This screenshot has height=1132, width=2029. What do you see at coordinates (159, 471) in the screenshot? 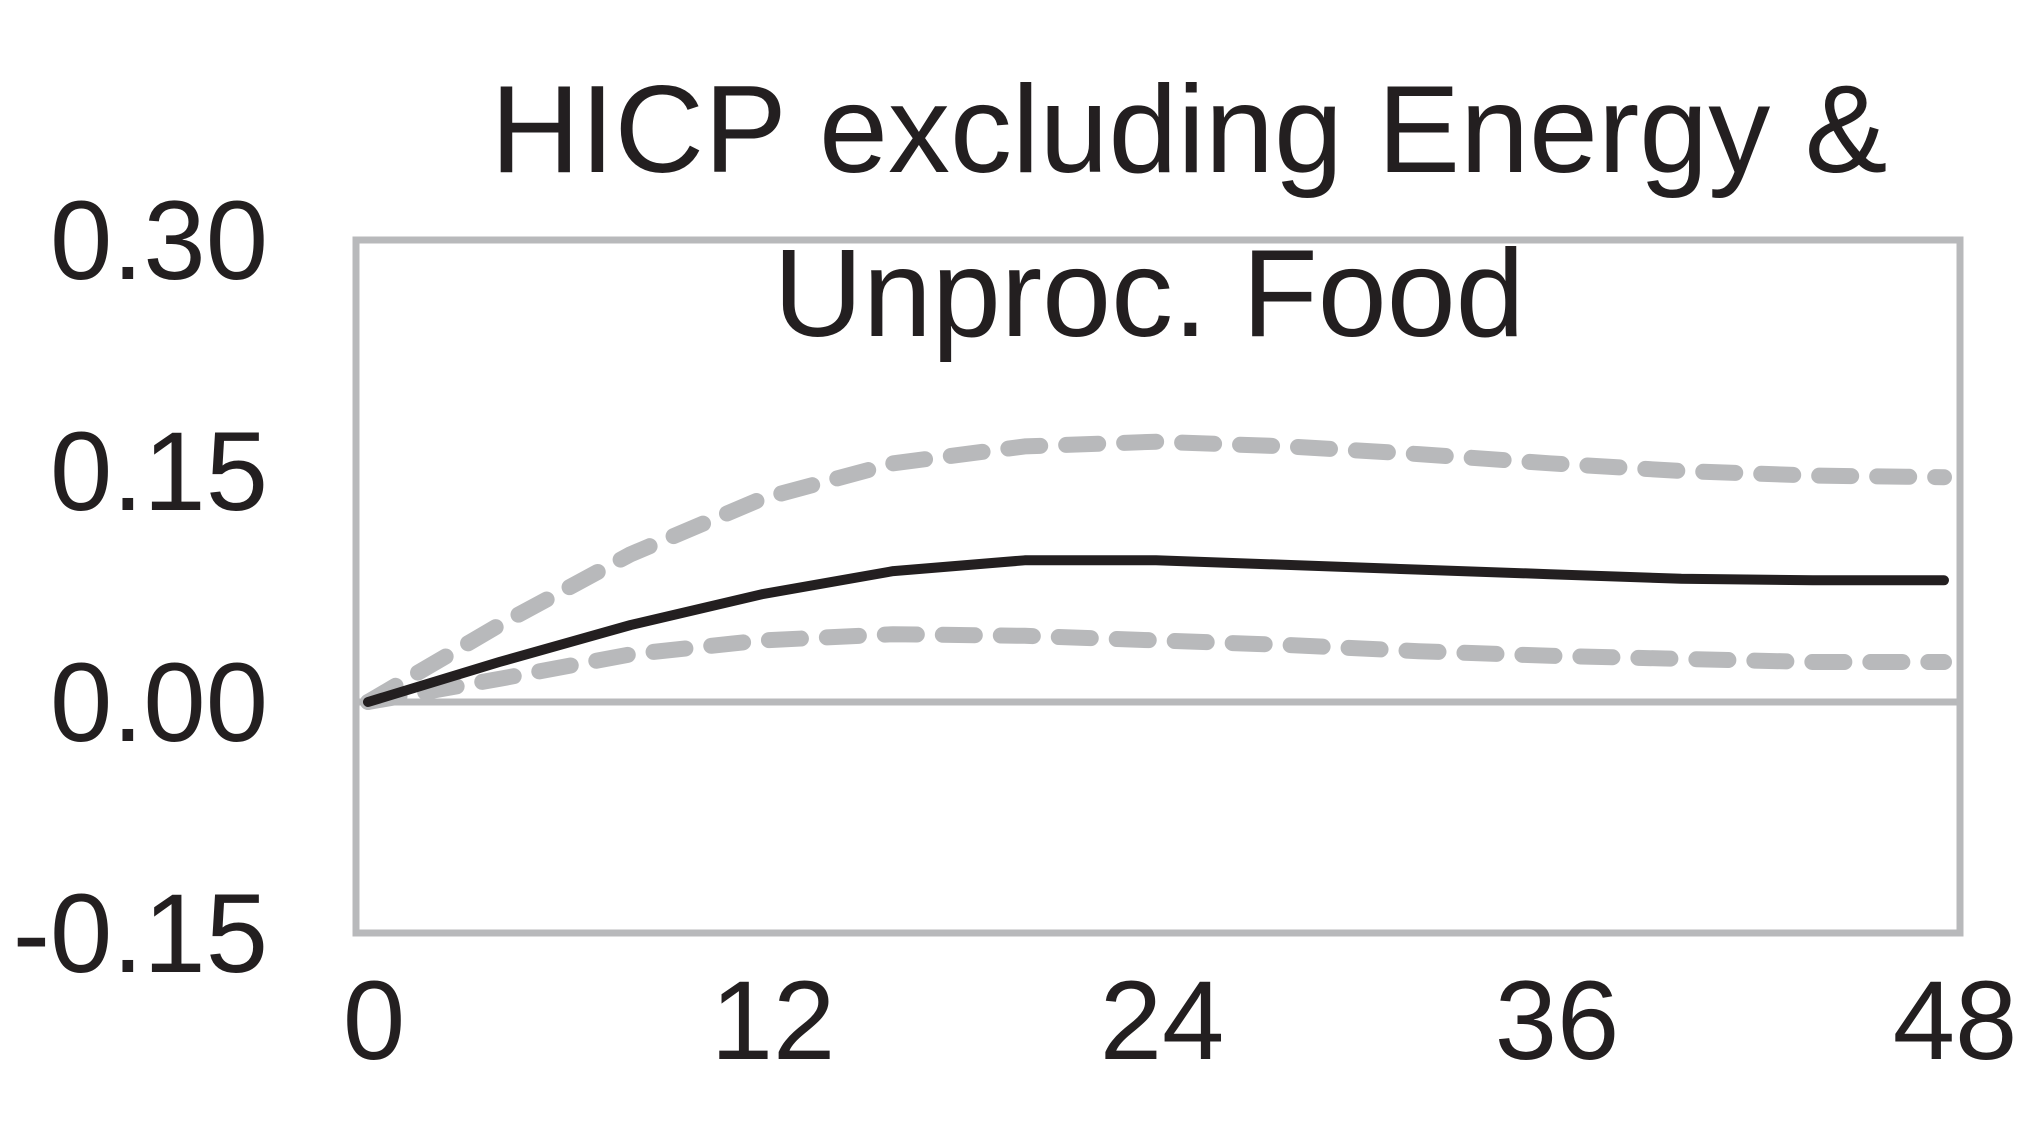
I see `y-tick-label: 0.15` at bounding box center [159, 471].